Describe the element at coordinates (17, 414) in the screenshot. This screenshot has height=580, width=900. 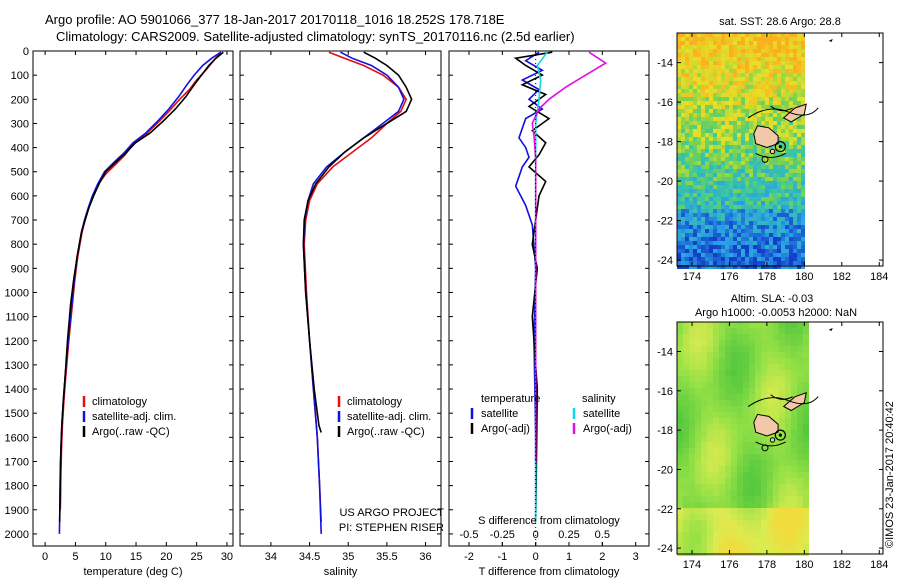
I see `y-tick-label: 1500` at that location.